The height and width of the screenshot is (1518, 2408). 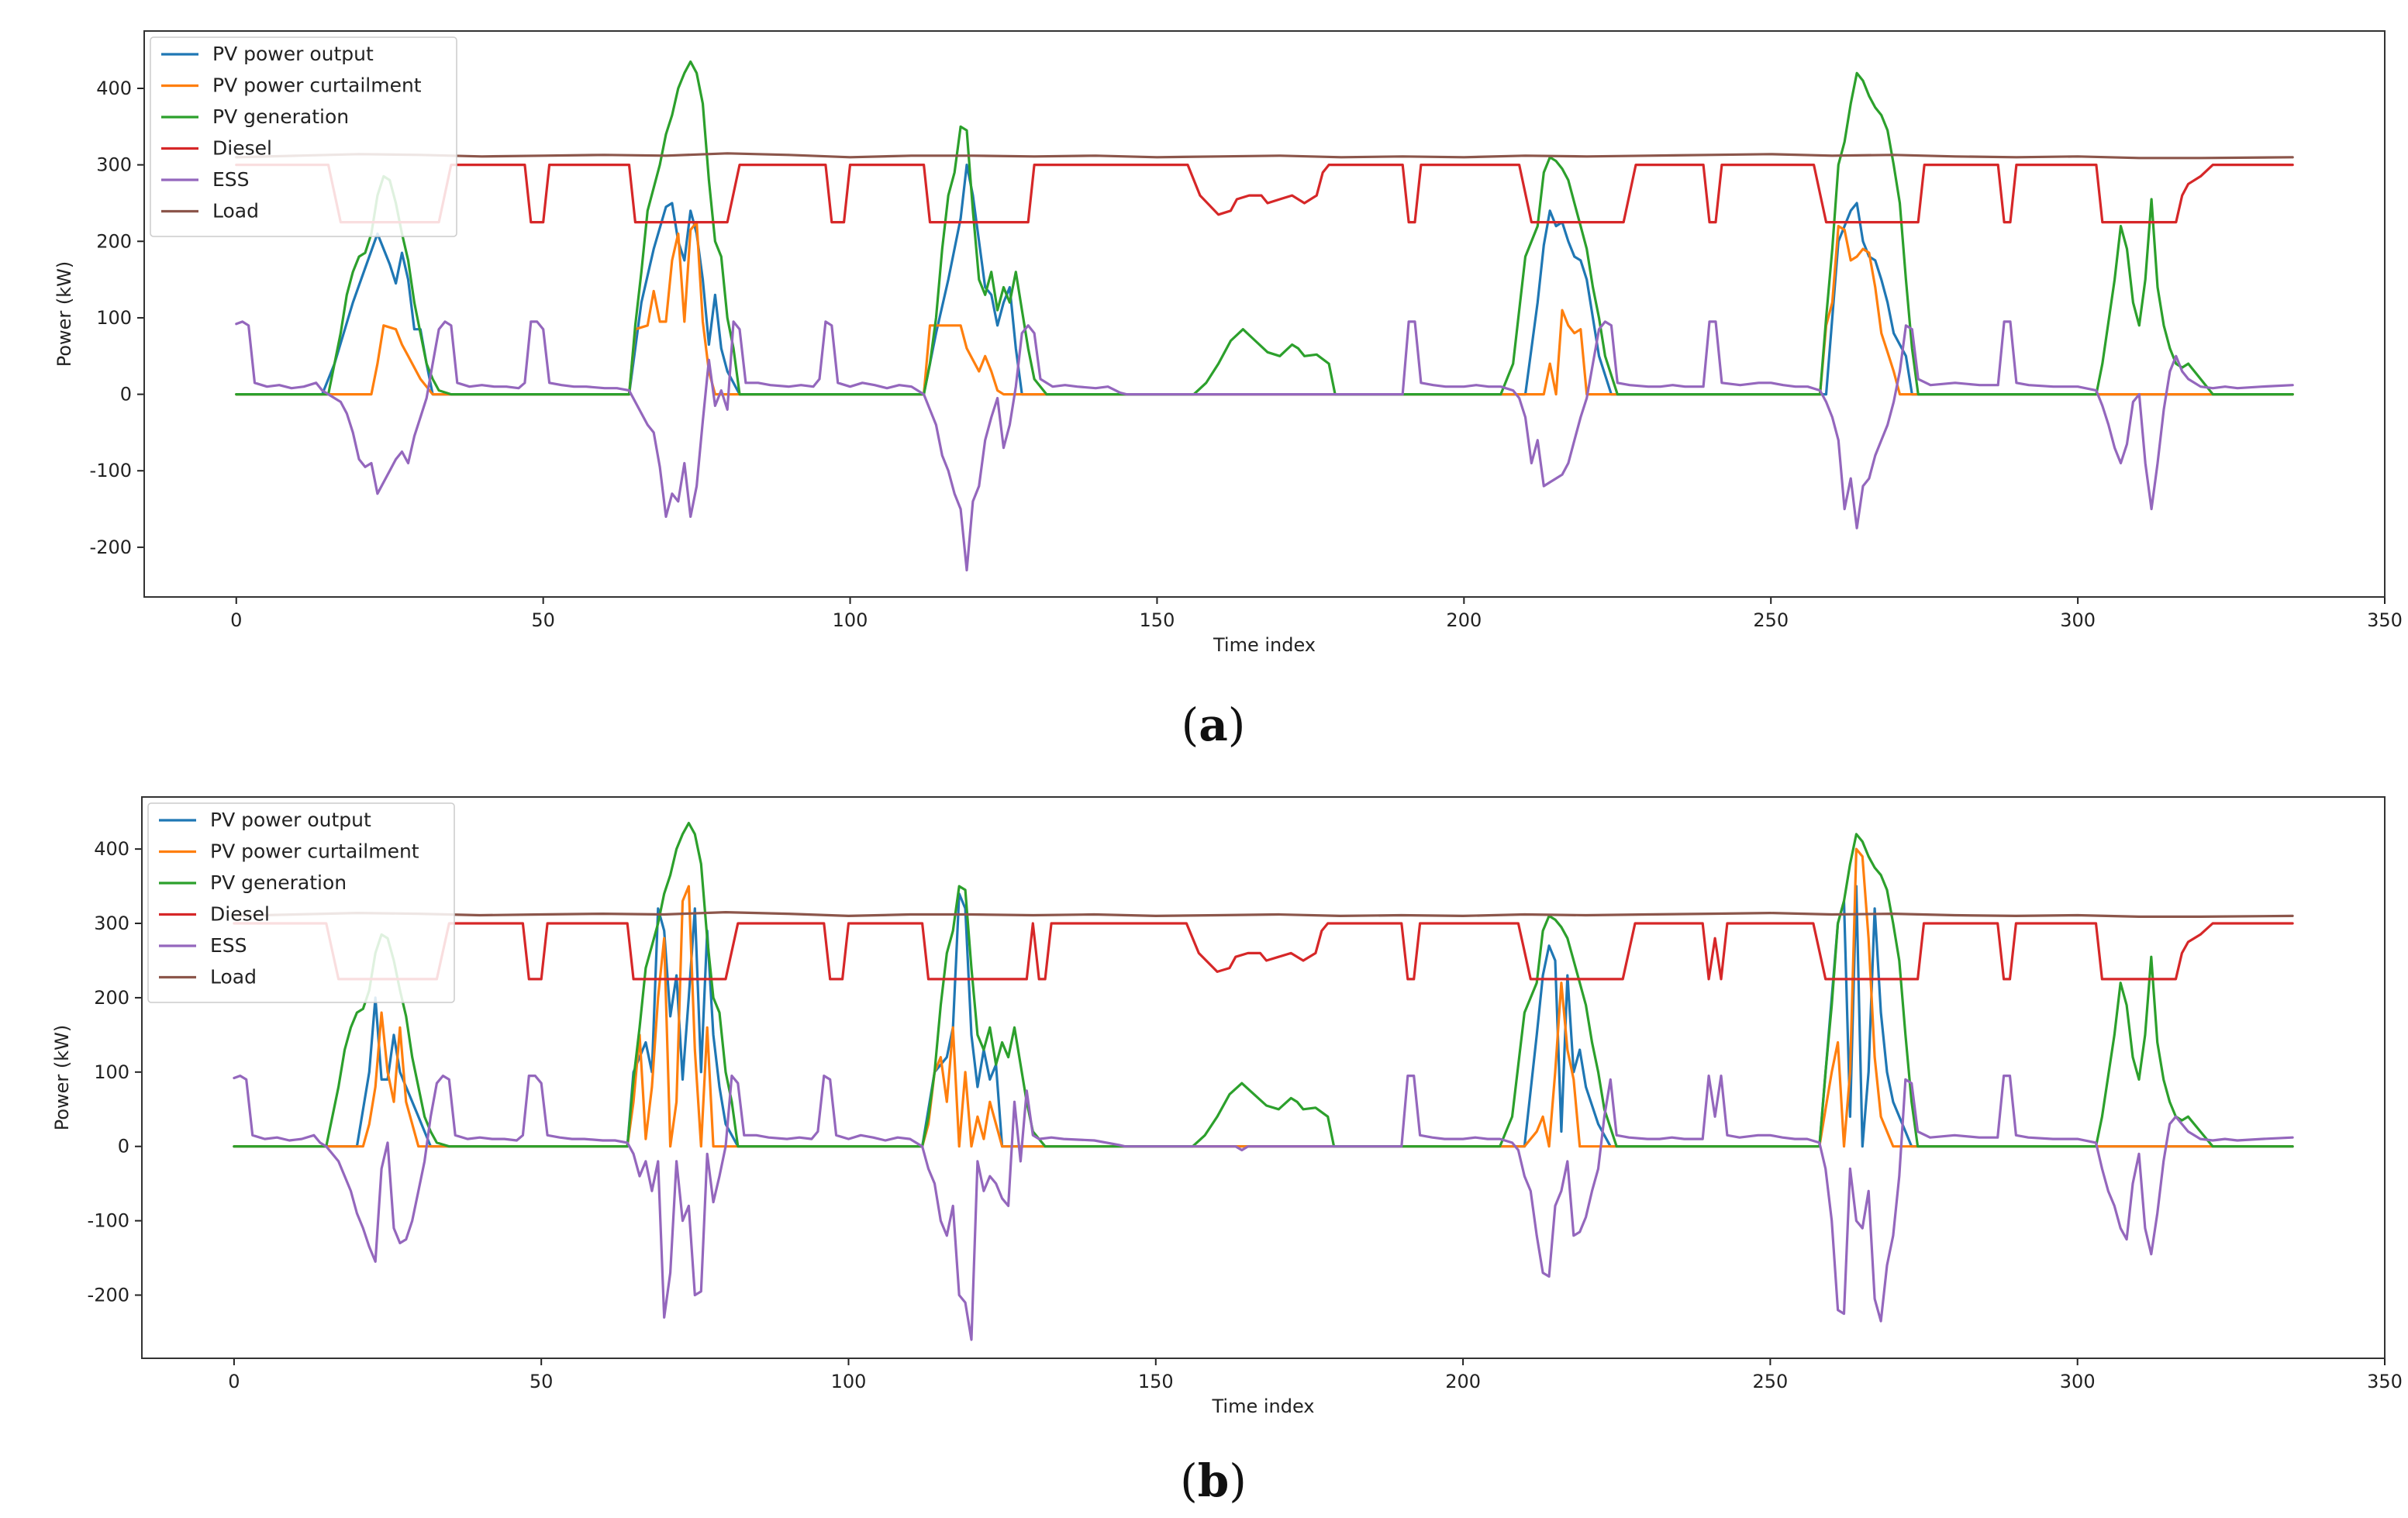 I want to click on series-line-pv-power-curtailment, so click(x=1264, y=308).